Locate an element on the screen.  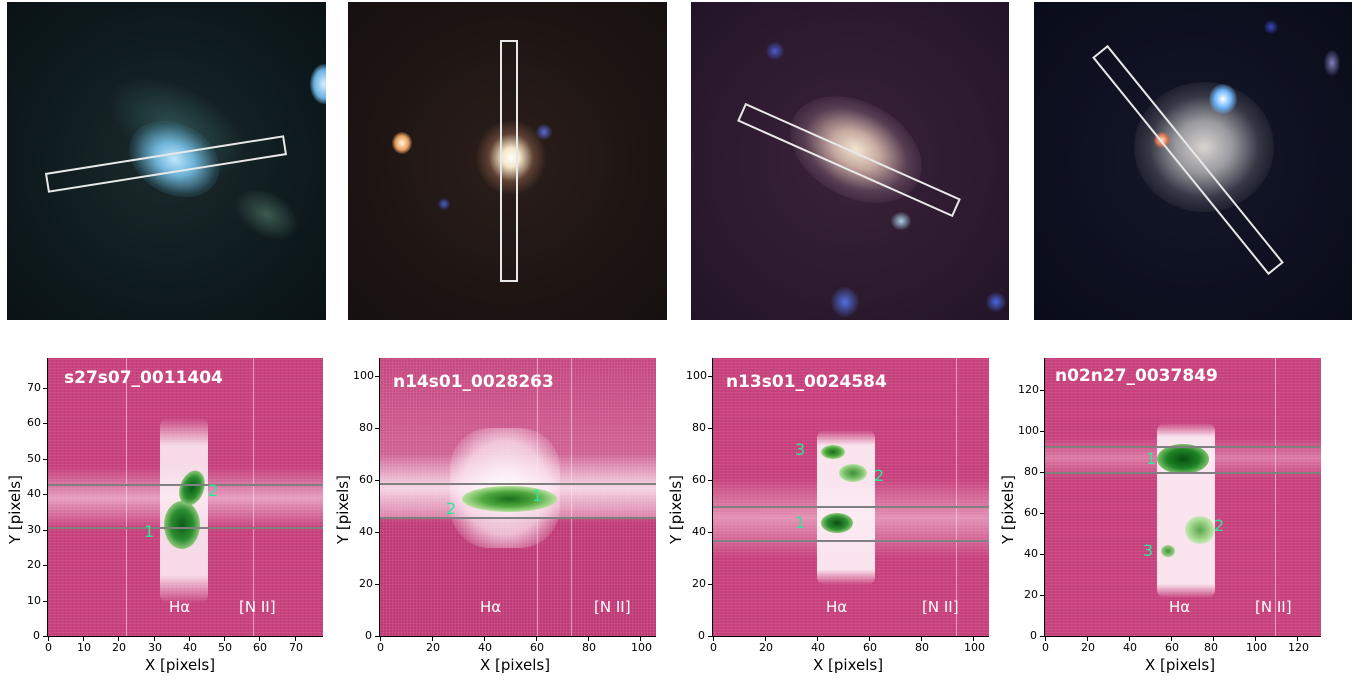
panel-title: s27s07_0011404 is located at coordinates (143, 378).